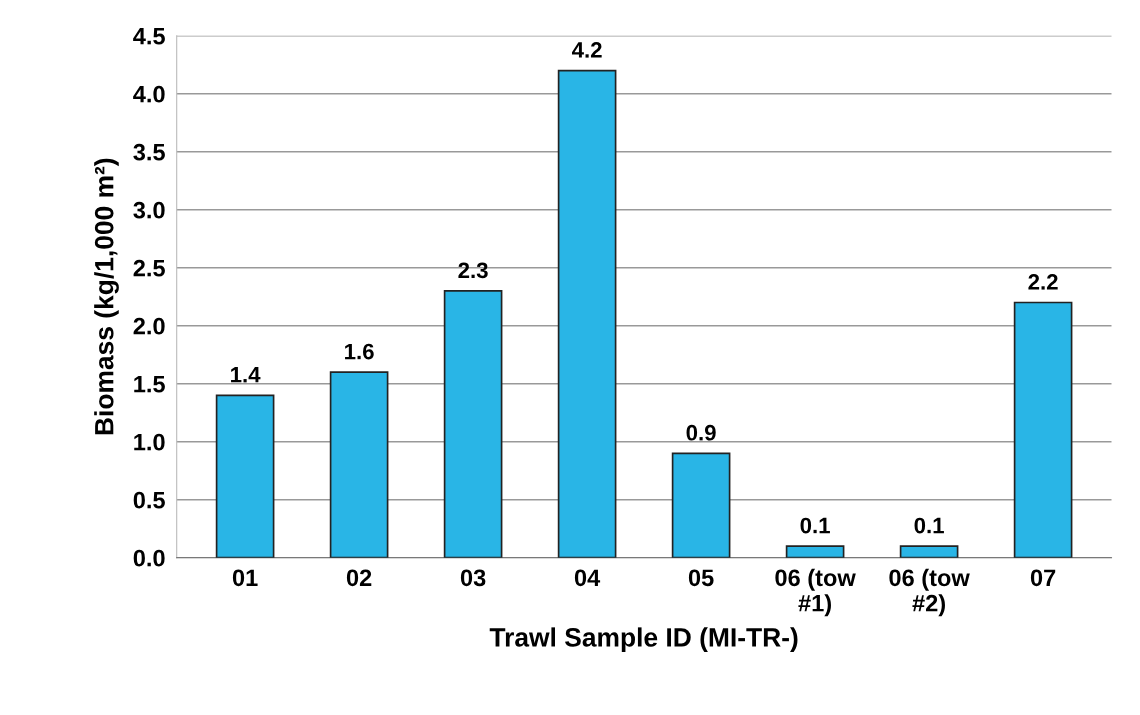  What do you see at coordinates (359, 351) in the screenshot?
I see `data-label: 1.6` at bounding box center [359, 351].